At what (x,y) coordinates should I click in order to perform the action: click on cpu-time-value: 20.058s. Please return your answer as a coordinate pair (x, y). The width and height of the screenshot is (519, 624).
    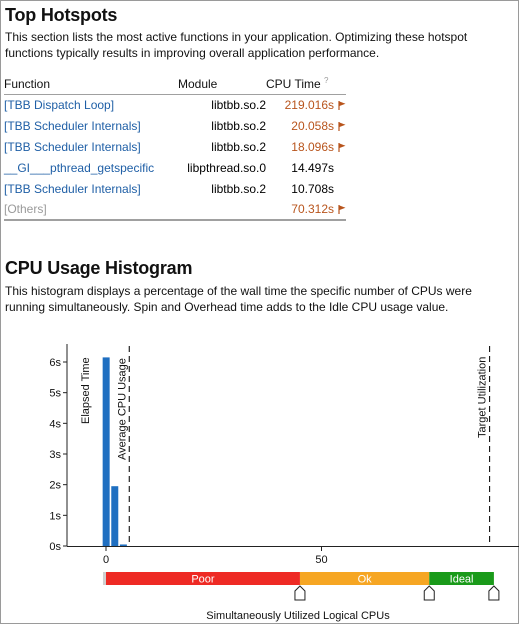
    Looking at the image, I should click on (312, 125).